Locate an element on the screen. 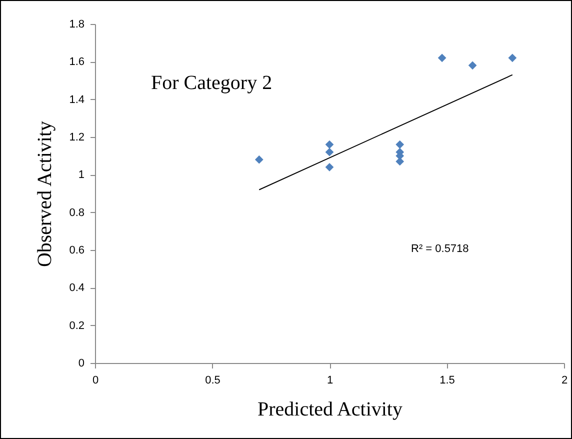  x-tick-label: 0 is located at coordinates (95, 380).